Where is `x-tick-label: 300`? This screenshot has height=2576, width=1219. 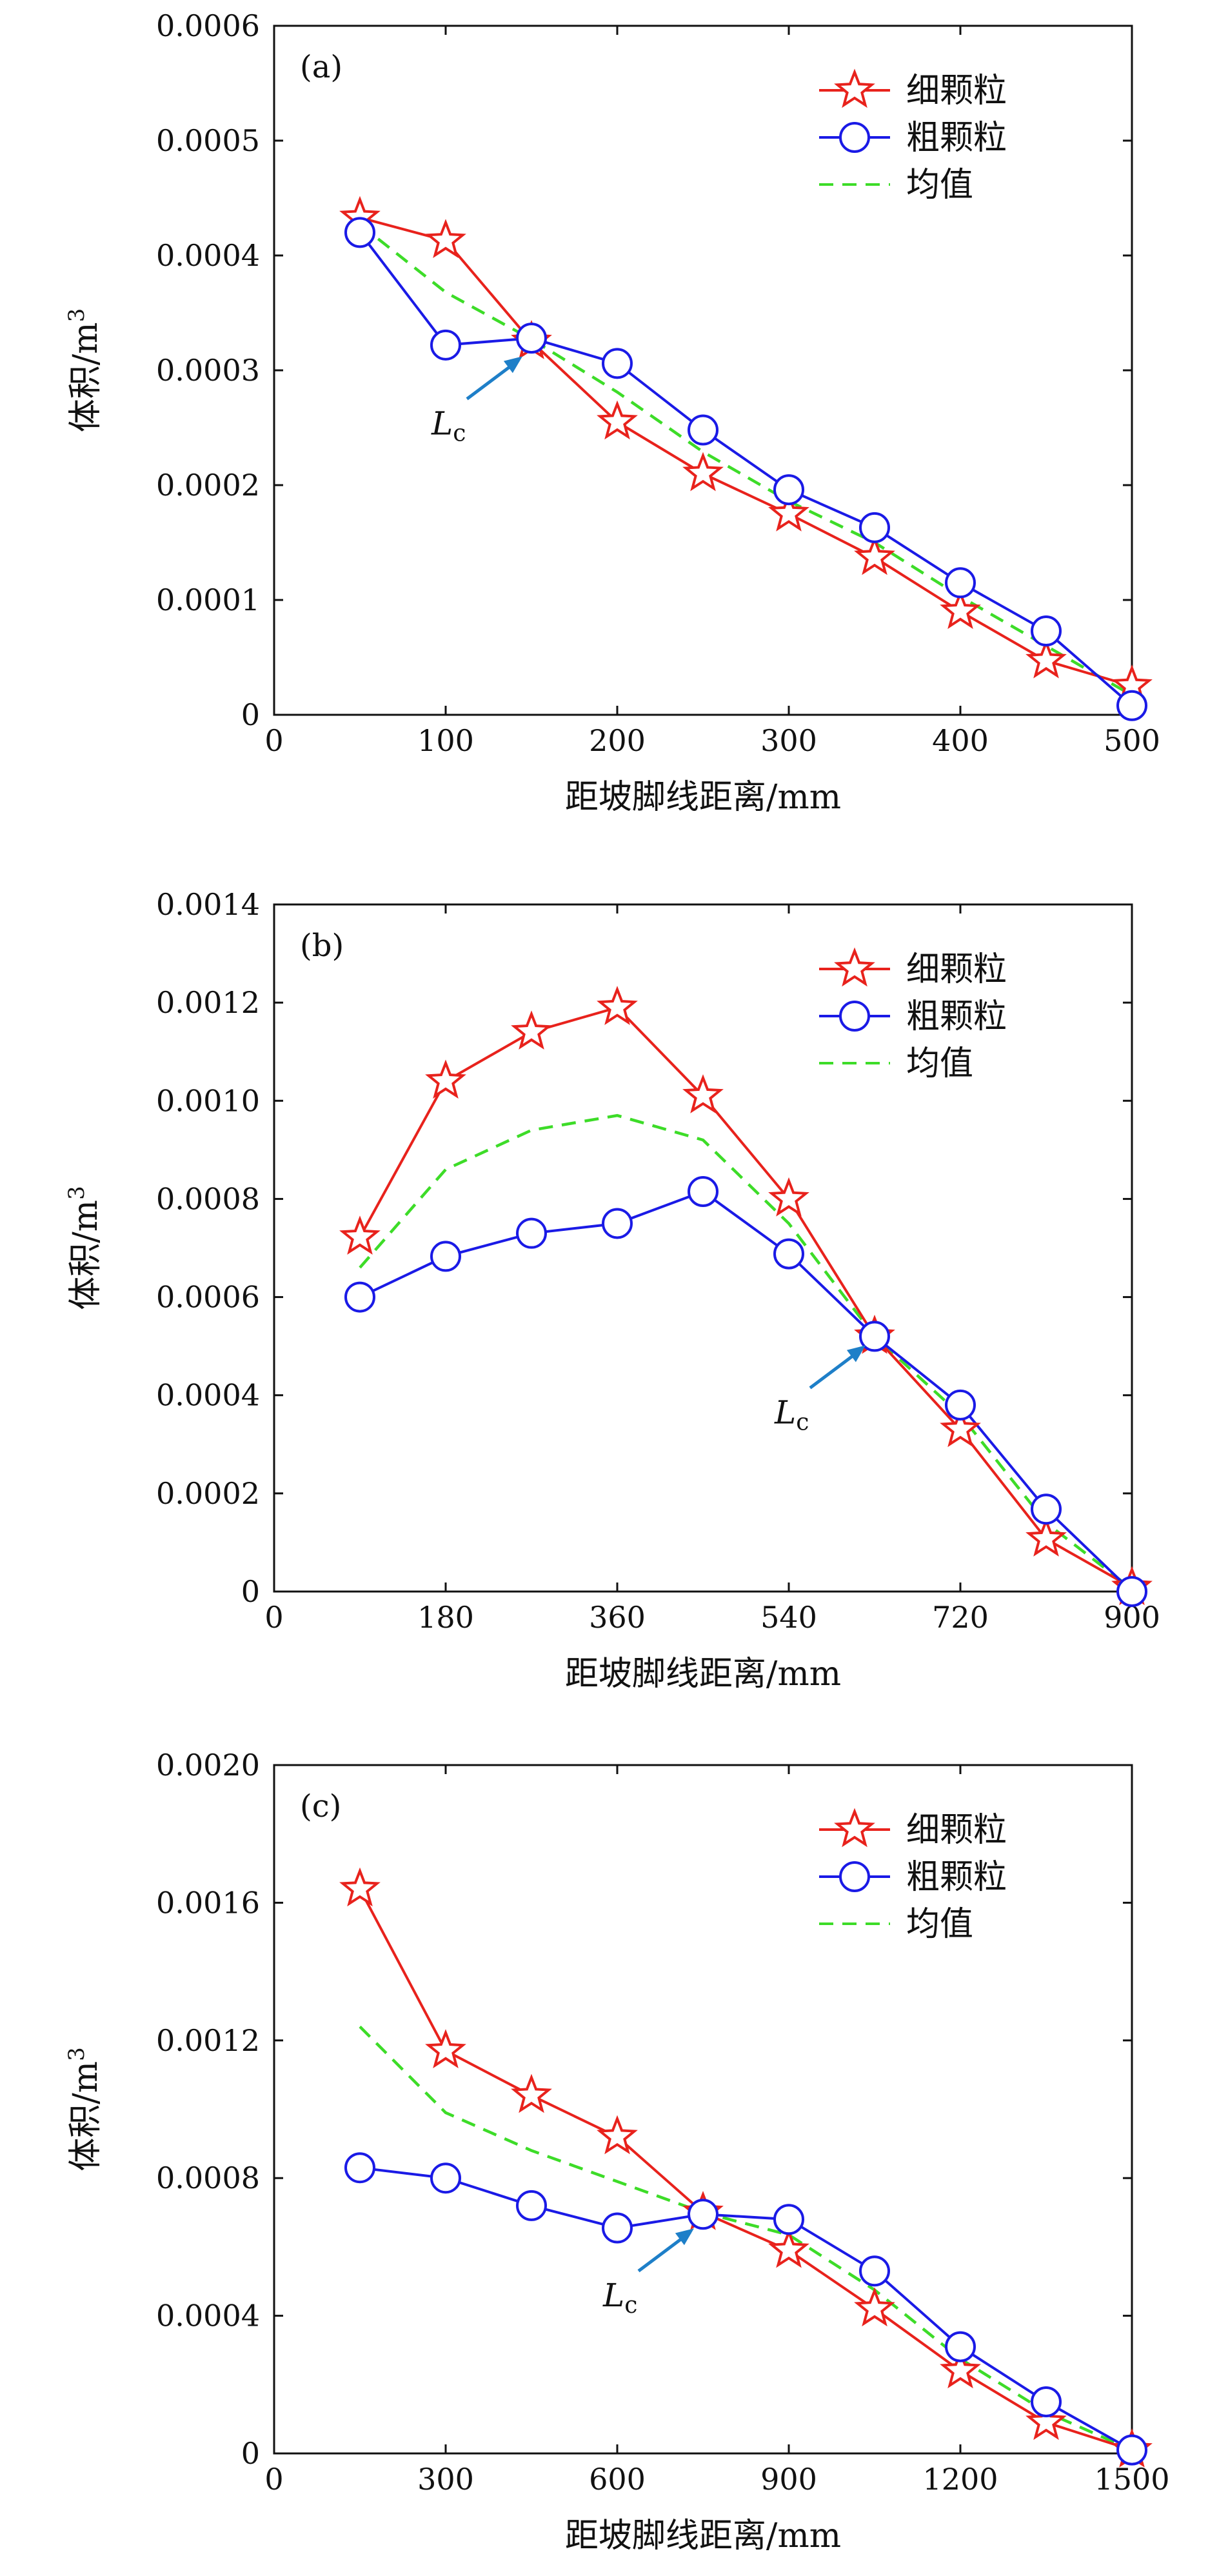 x-tick-label: 300 is located at coordinates (446, 2479).